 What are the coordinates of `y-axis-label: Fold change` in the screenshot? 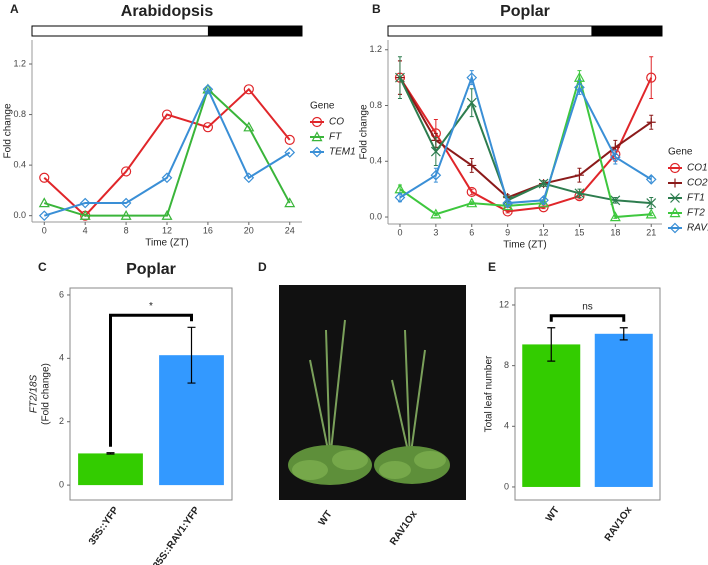 It's located at (364, 131).